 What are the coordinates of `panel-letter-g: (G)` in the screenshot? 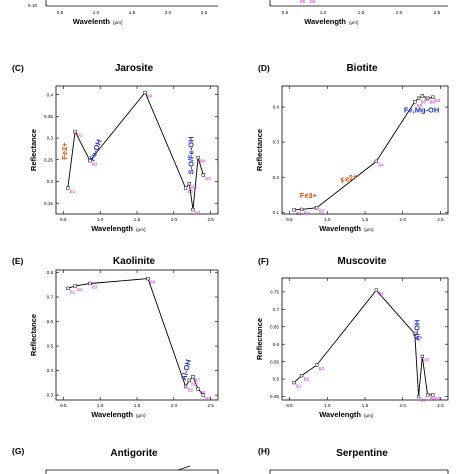 It's located at (18, 451).